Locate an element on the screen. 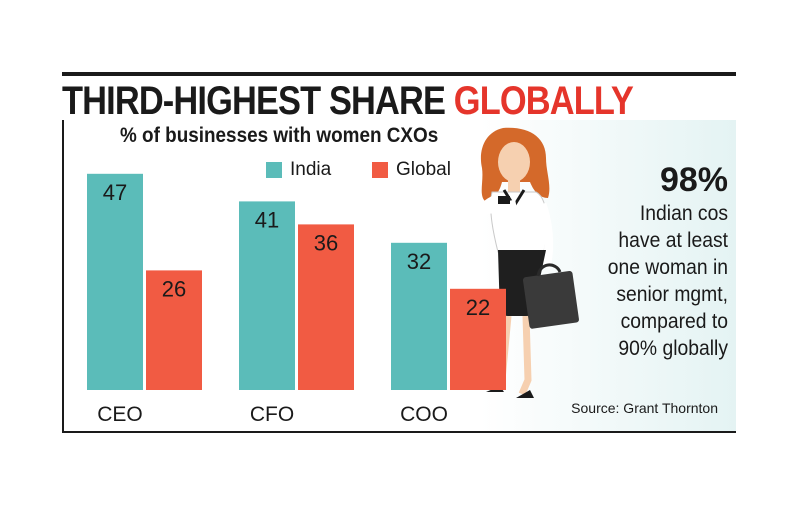 This screenshot has height=506, width=800. bar-labels-group: 47 26 41 36 32 22 is located at coordinates (296, 250).